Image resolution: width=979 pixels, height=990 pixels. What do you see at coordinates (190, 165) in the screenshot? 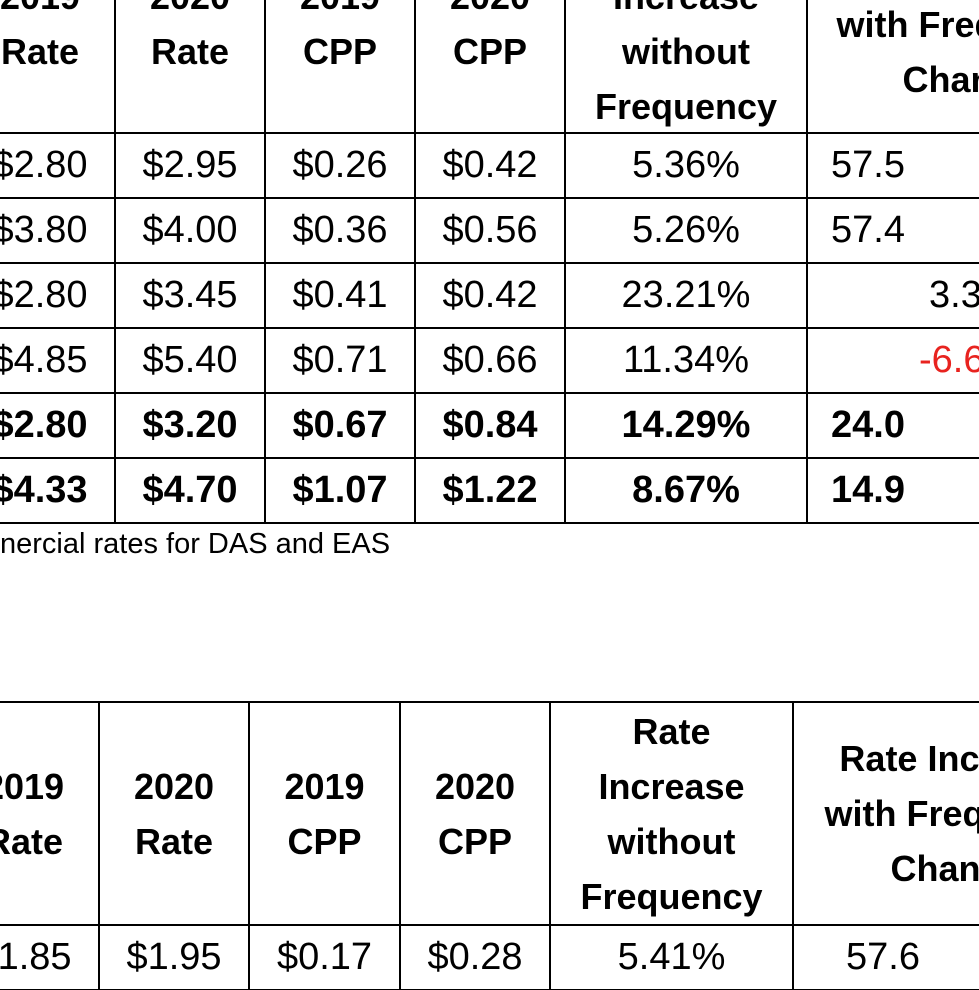
I see `table-cell: $2.95` at bounding box center [190, 165].